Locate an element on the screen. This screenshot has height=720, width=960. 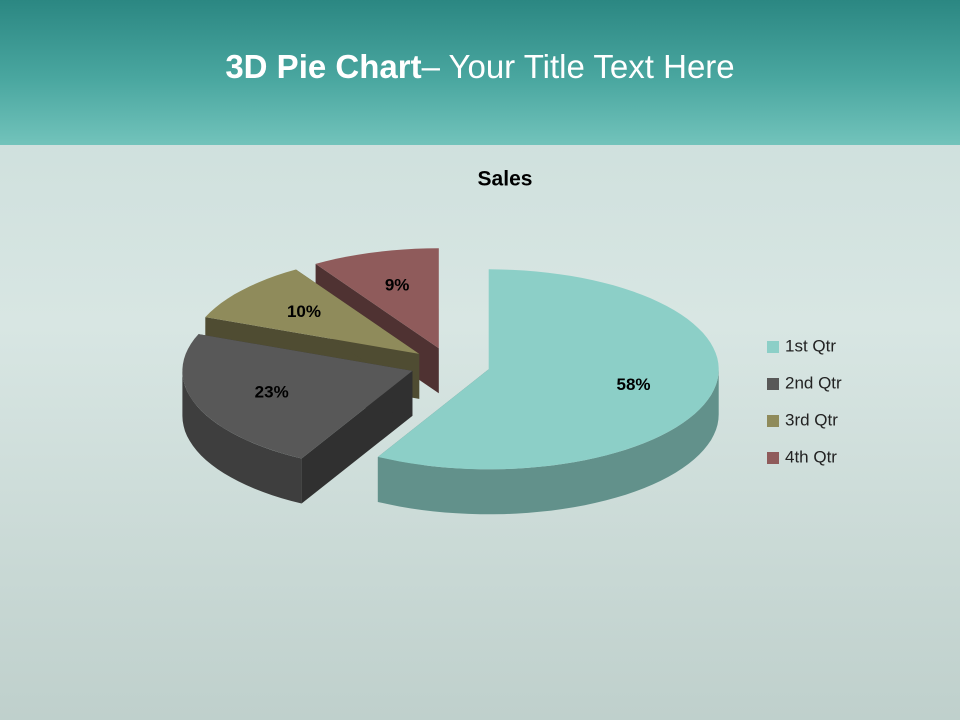
chart-title: Sales is located at coordinates (505, 179).